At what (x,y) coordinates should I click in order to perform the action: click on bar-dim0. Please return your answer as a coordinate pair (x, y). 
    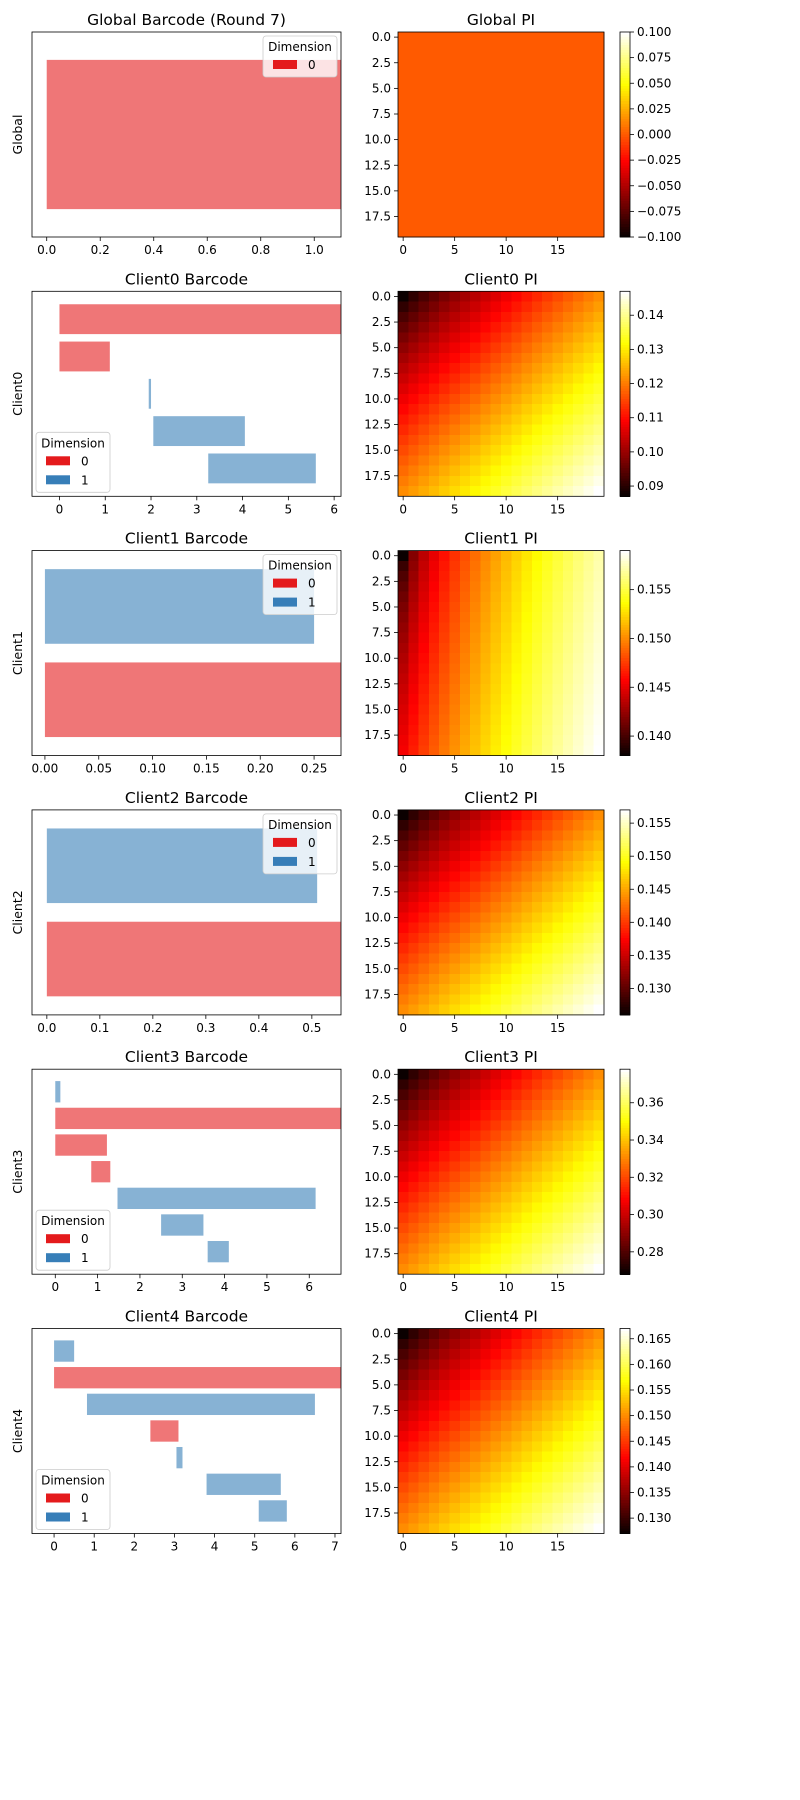
    Looking at the image, I should click on (192, 700).